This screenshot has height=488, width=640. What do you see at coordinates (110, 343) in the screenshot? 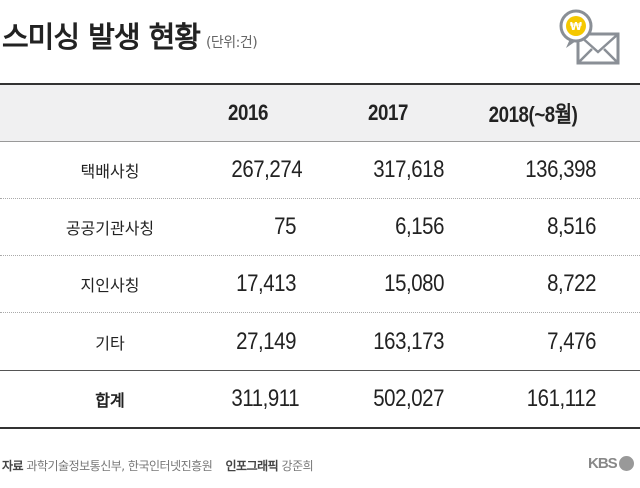
I see `row-label: 기타` at bounding box center [110, 343].